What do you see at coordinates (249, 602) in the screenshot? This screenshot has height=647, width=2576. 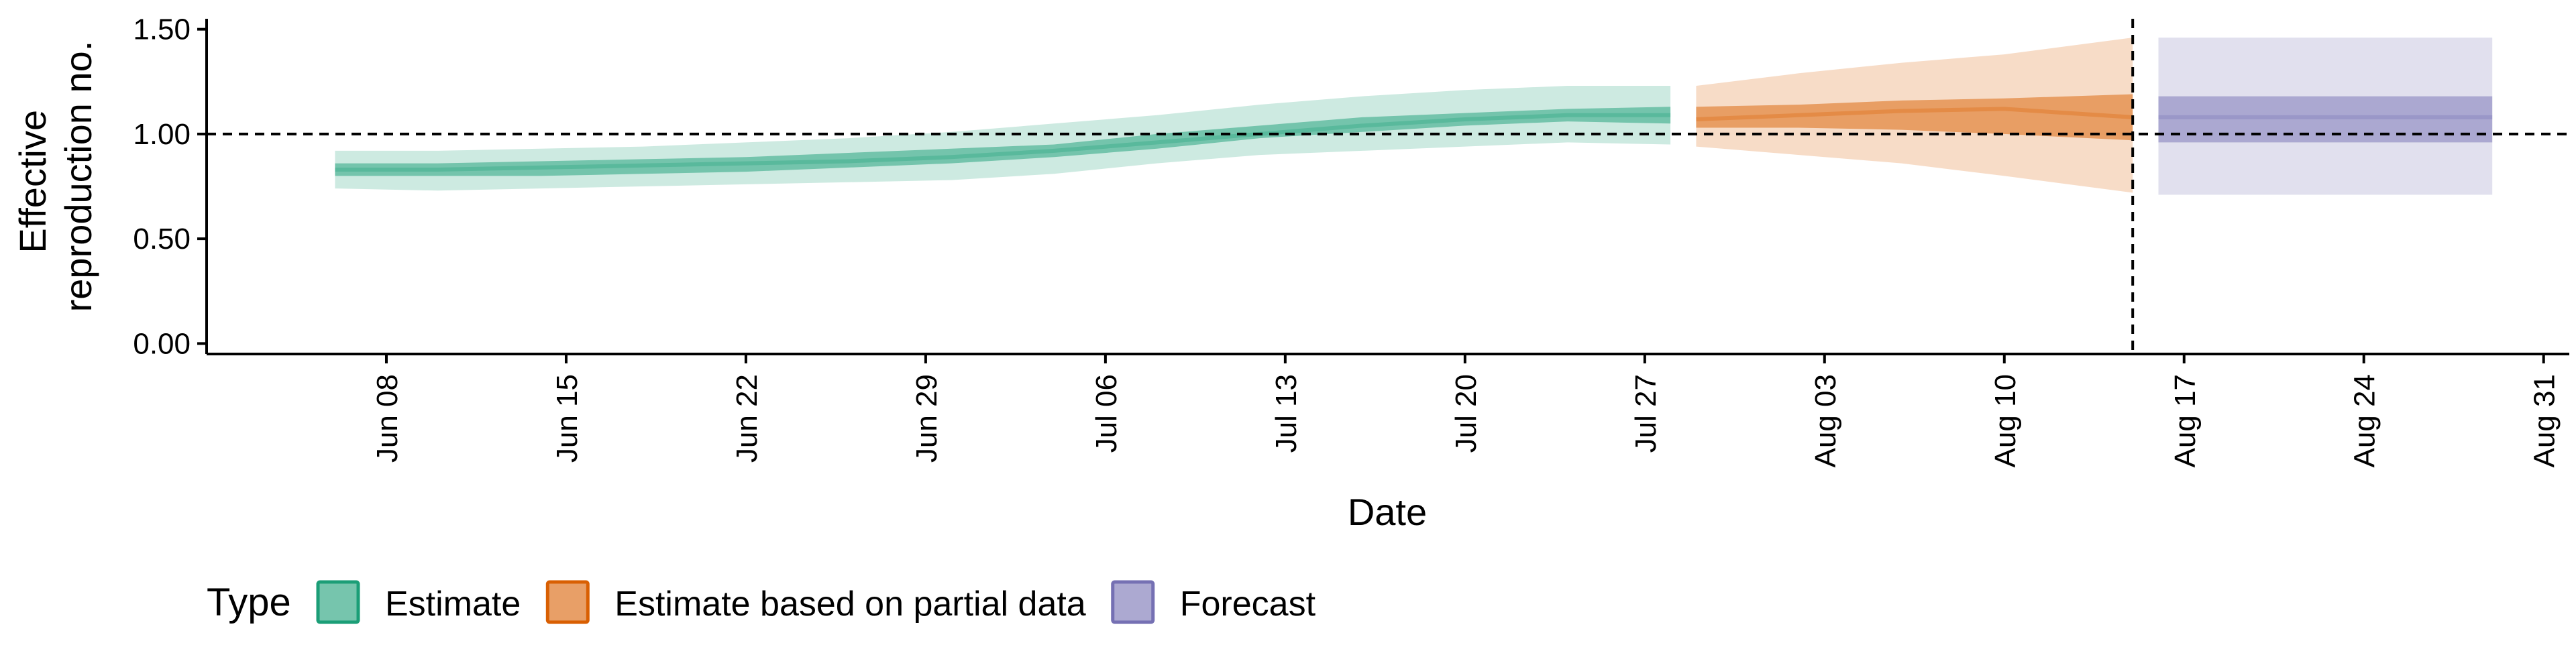 I see `legend-title: Type` at bounding box center [249, 602].